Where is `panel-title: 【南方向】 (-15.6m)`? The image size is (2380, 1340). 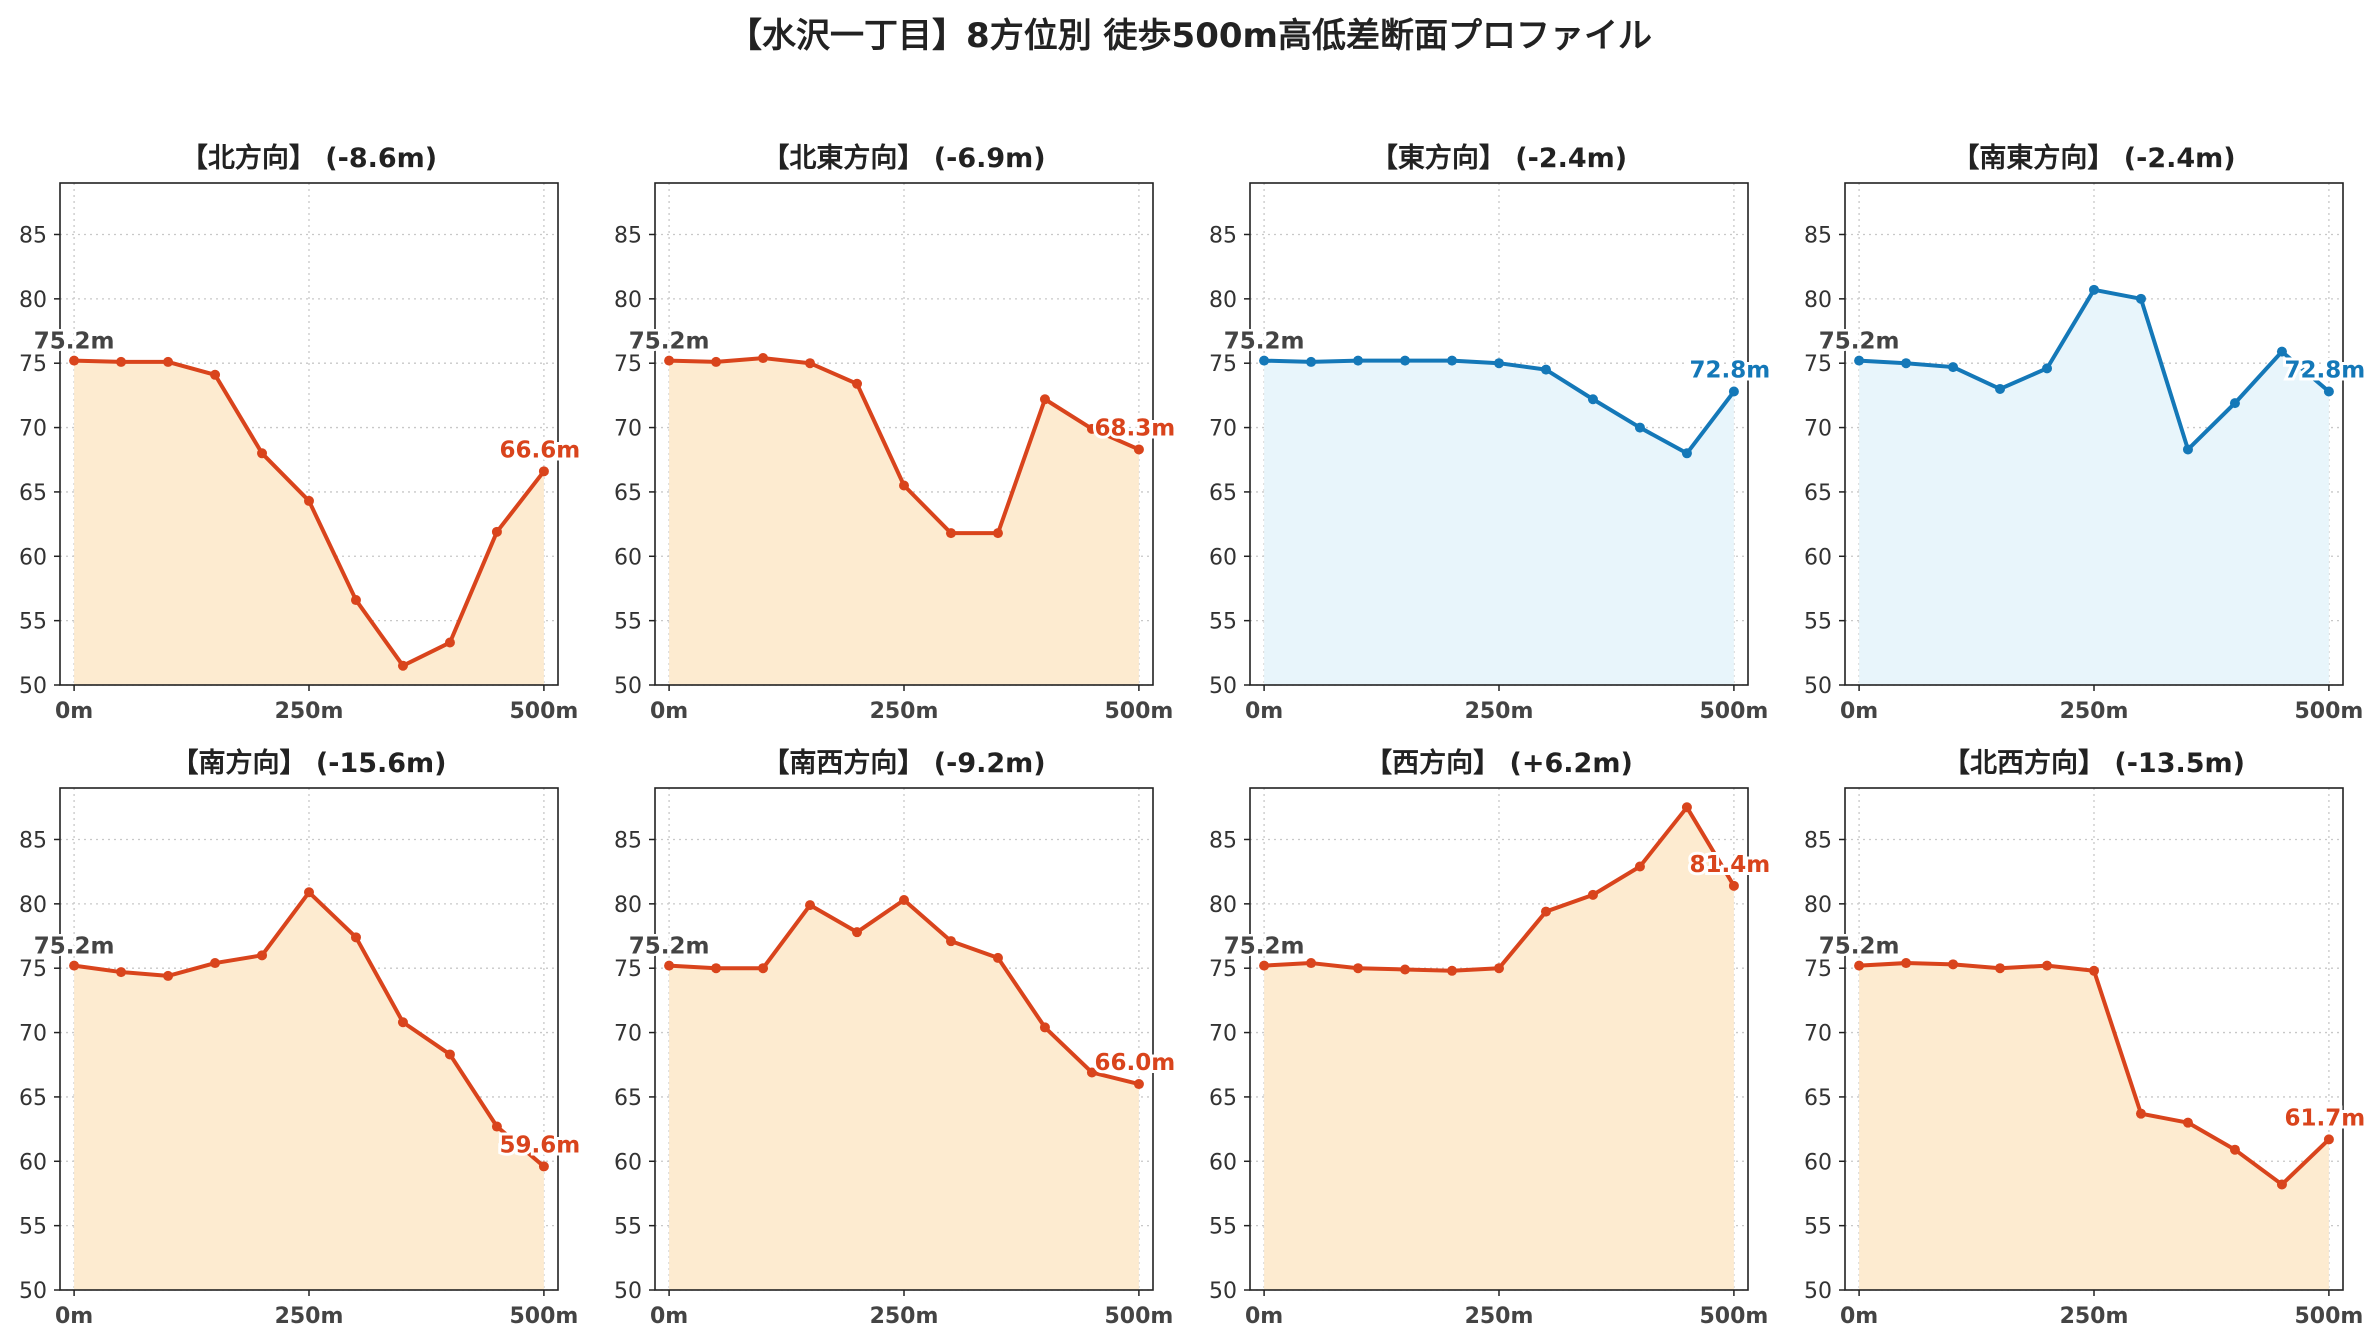
panel-title: 【南方向】 (-15.6m) is located at coordinates (308, 763).